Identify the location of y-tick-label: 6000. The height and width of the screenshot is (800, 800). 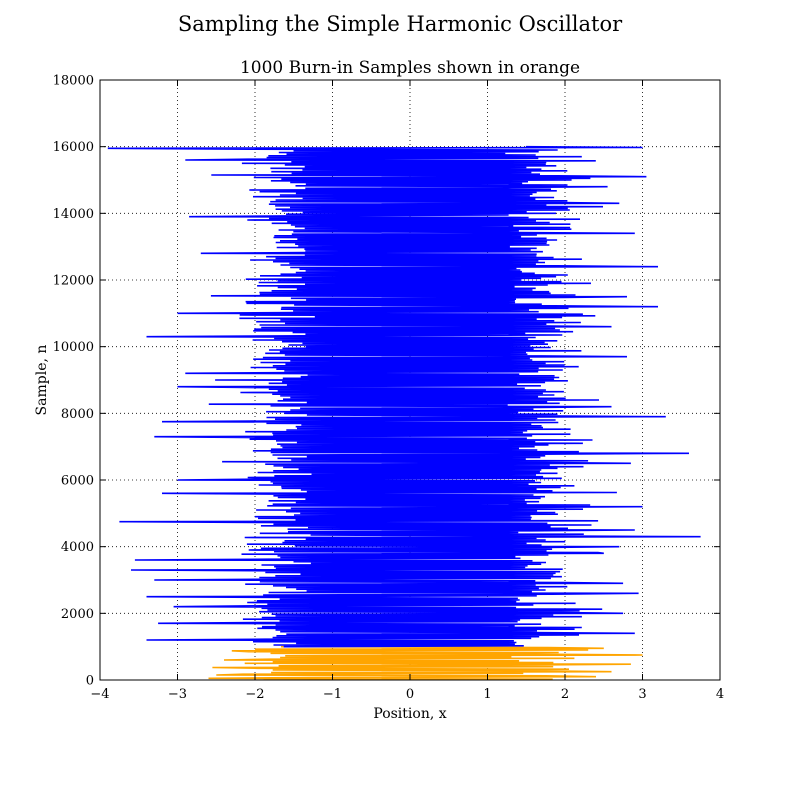
(77, 481).